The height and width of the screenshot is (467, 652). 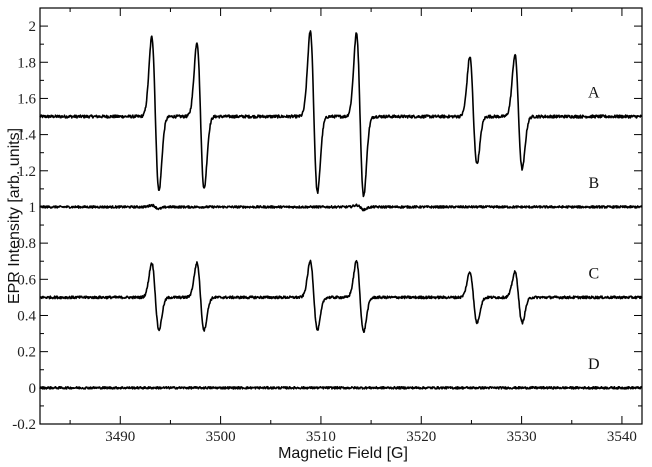 I want to click on y-axis-label: EPR Intensity [arb. units], so click(x=14, y=216).